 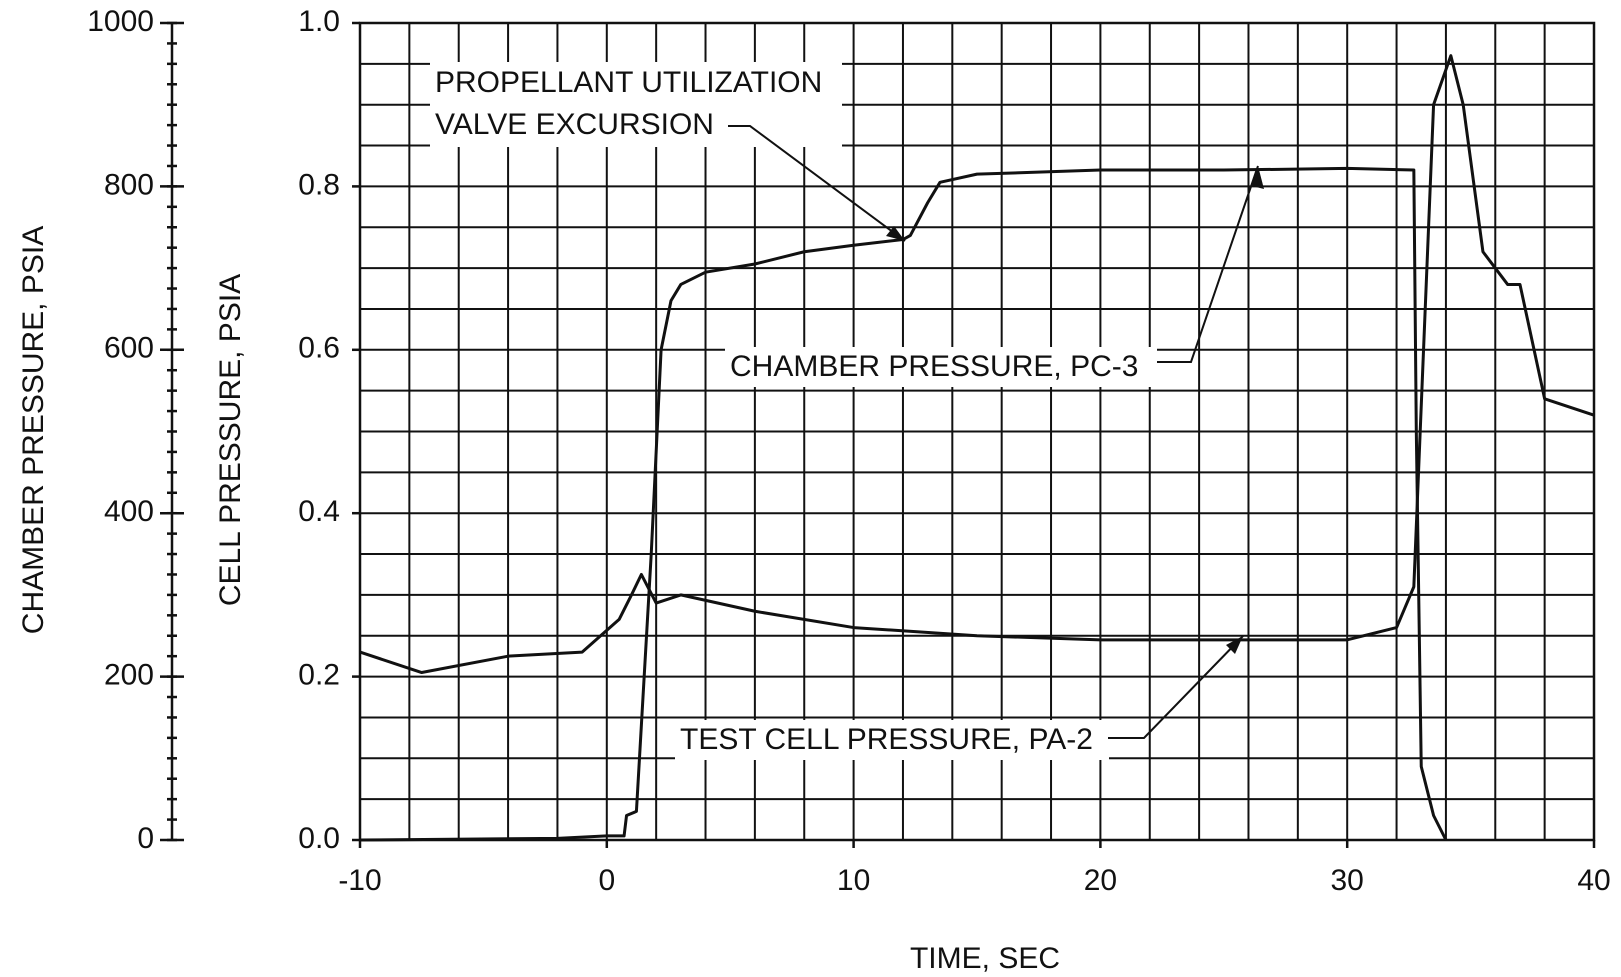 What do you see at coordinates (129, 348) in the screenshot?
I see `y2-tick-label: 600` at bounding box center [129, 348].